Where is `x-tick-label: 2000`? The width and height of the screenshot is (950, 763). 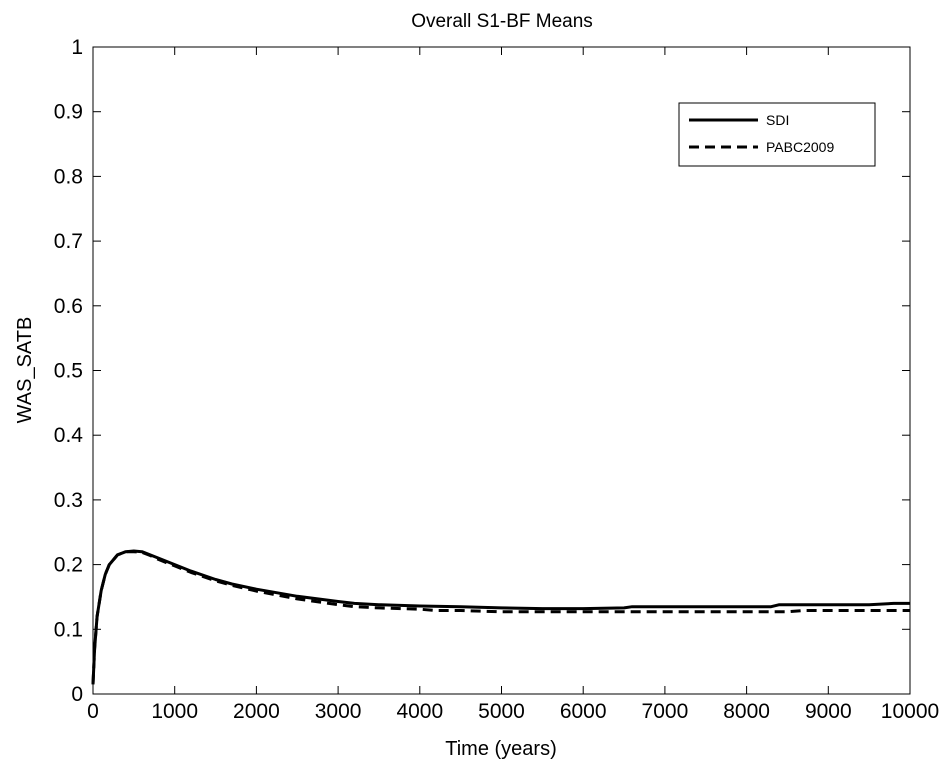 x-tick-label: 2000 is located at coordinates (256, 711).